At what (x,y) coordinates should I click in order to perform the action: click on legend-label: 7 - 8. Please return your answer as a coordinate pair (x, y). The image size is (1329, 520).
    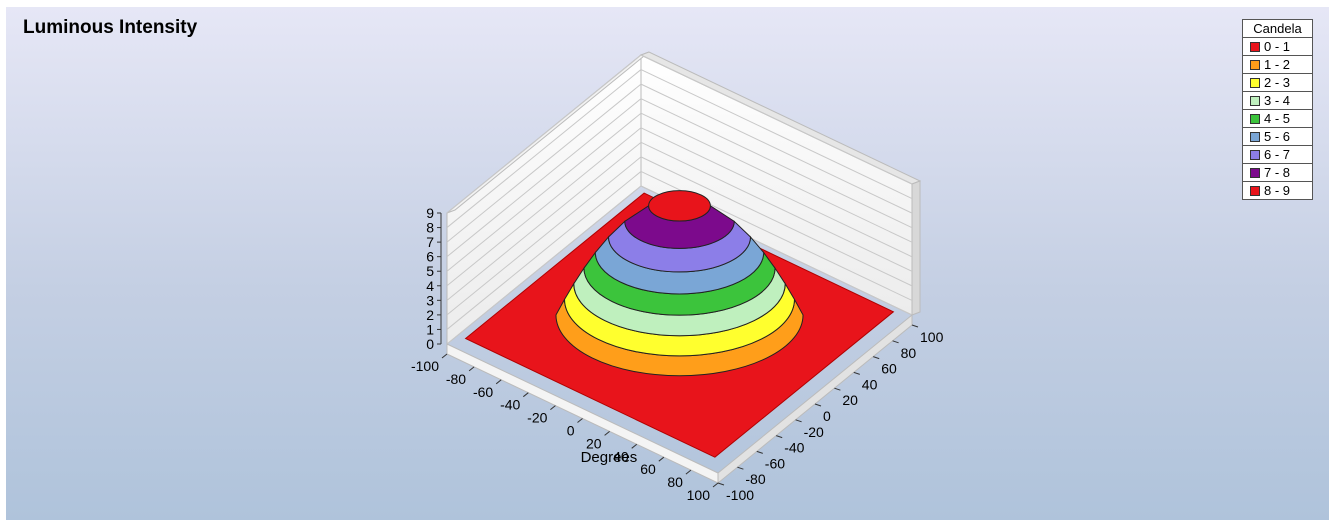
    Looking at the image, I should click on (1277, 172).